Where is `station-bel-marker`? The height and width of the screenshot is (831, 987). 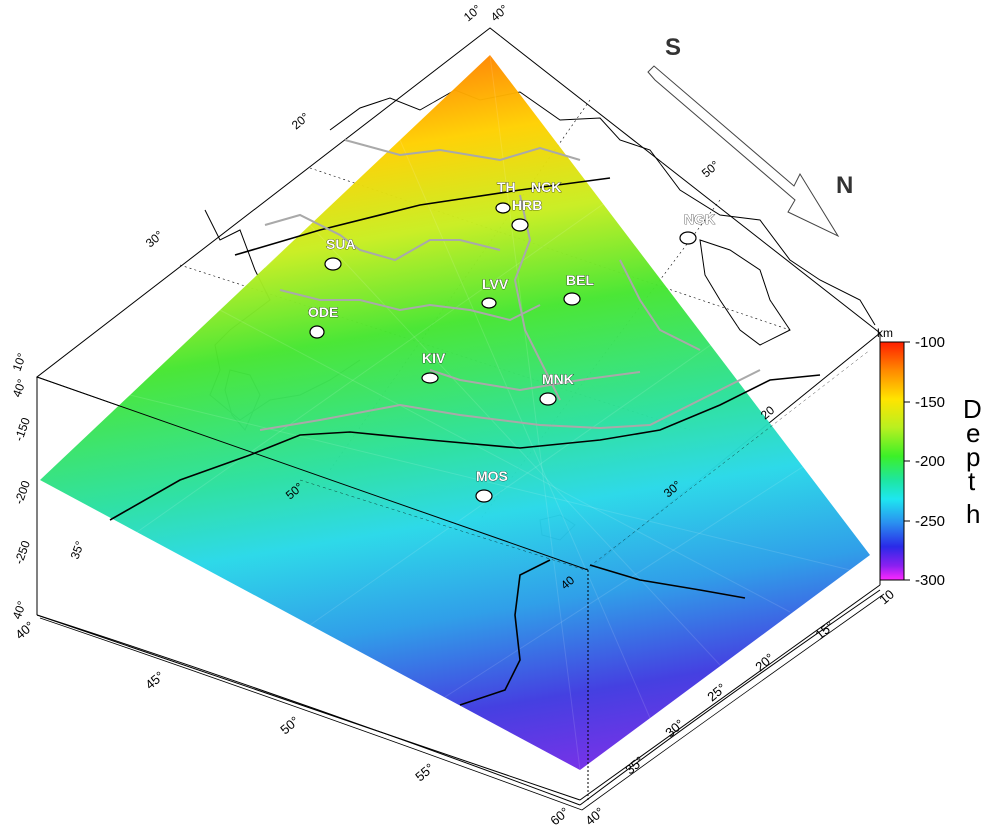 station-bel-marker is located at coordinates (572, 299).